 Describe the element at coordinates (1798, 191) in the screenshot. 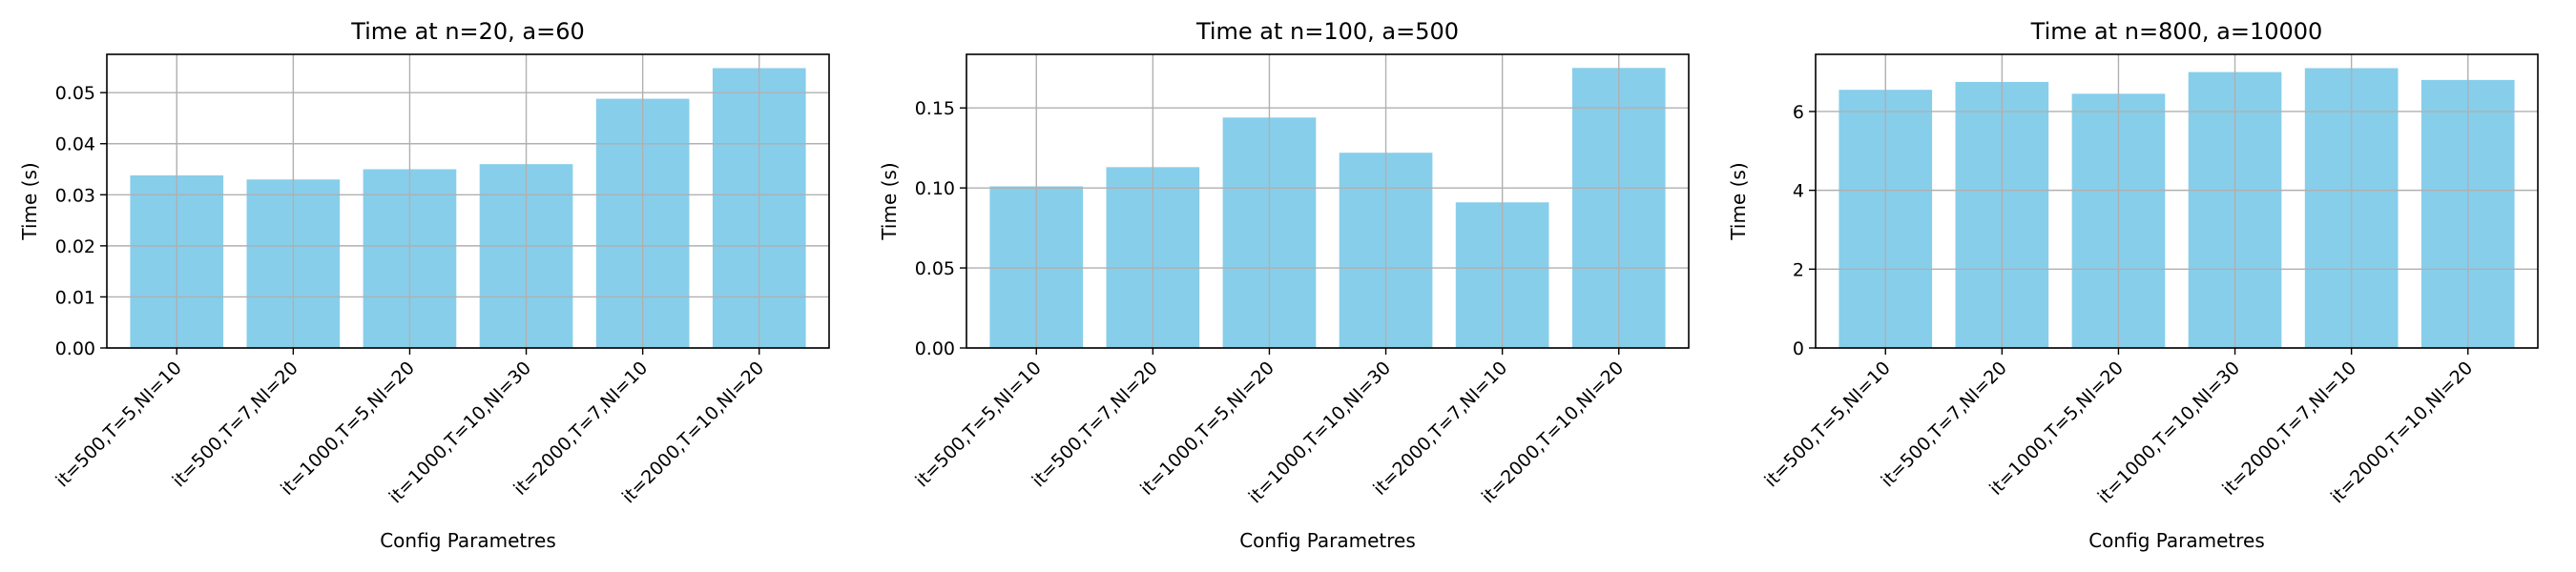

I see `y-tick-label: 4` at that location.